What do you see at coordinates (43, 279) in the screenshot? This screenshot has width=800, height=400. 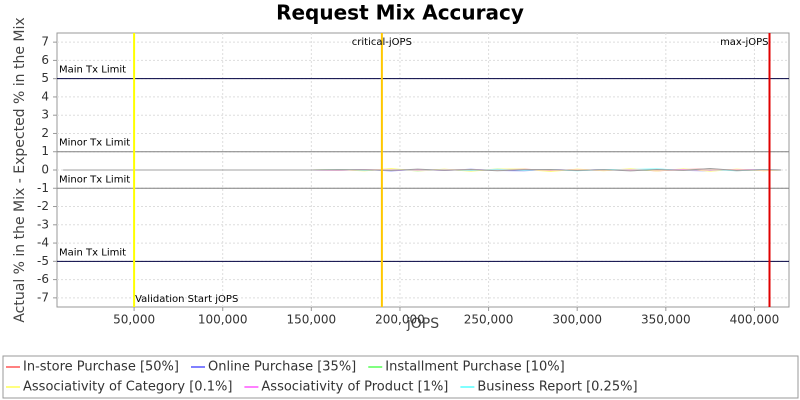 I see `y-tick-label: -6` at bounding box center [43, 279].